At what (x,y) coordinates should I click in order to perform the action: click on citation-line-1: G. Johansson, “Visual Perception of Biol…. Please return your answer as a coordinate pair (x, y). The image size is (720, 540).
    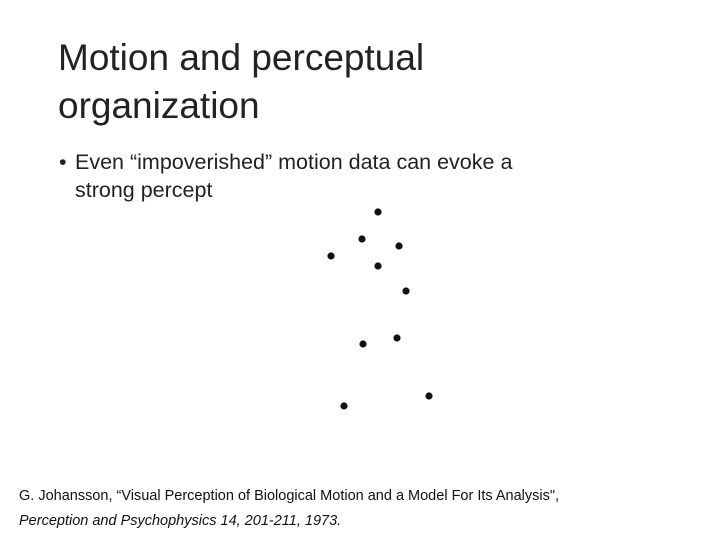
    Looking at the image, I should click on (289, 496).